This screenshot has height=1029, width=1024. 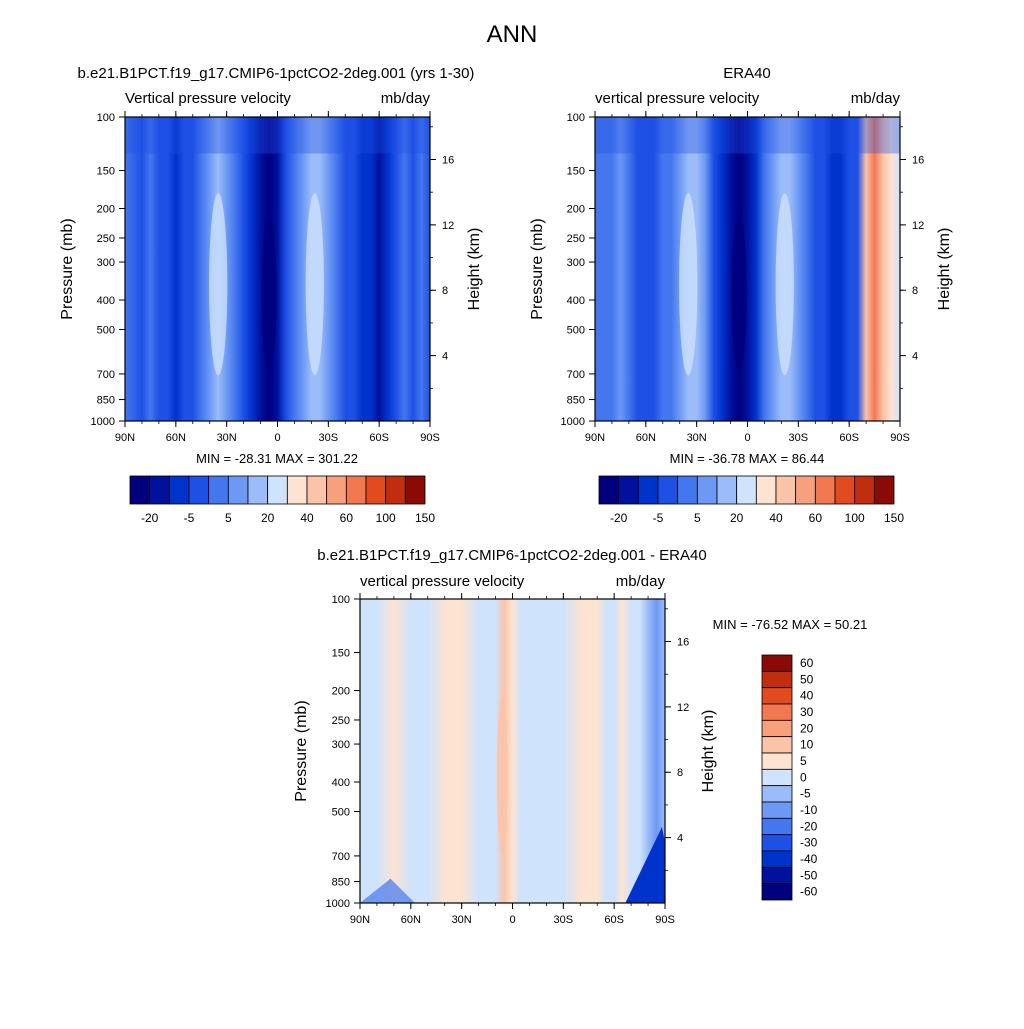 I want to click on panel-era40-field, so click(x=747, y=269).